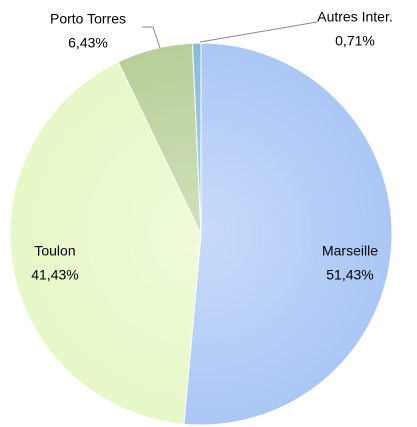  I want to click on slice-value-label: 51,43%, so click(349, 275).